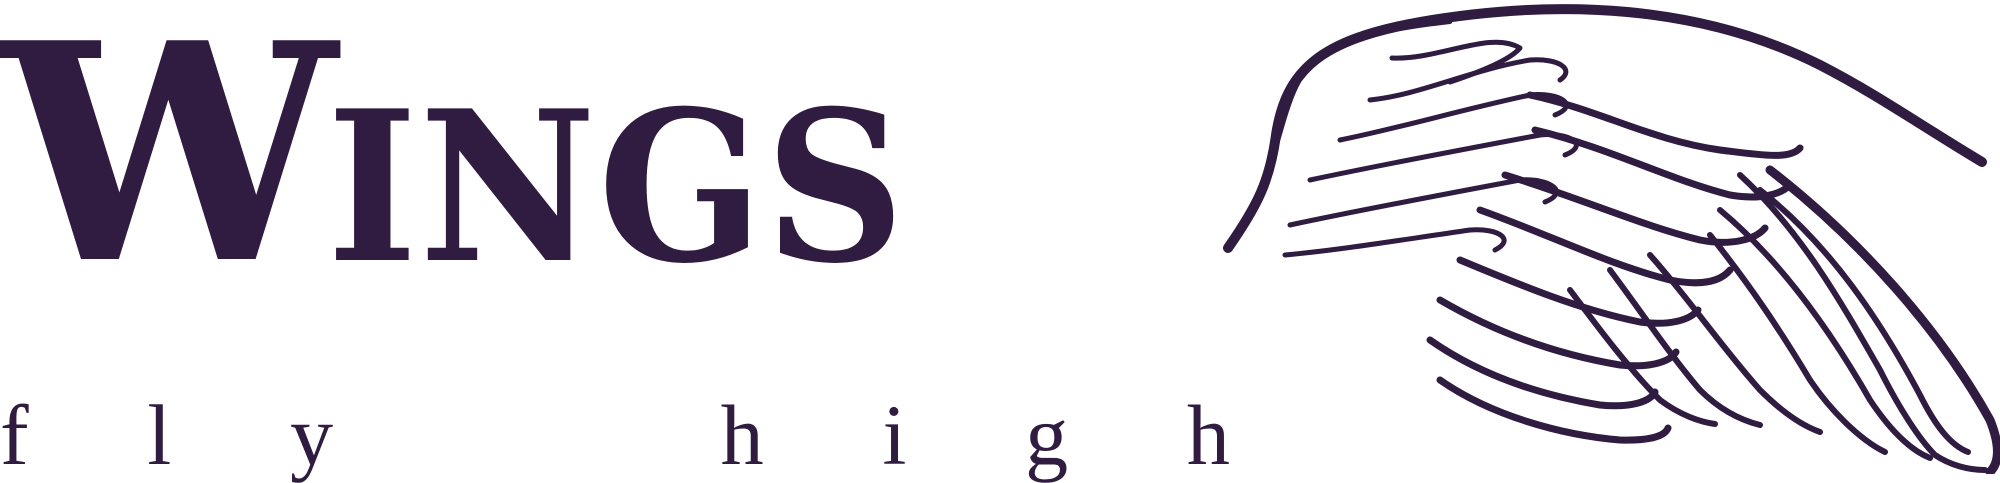  I want to click on wordmark-rest: INGS, so click(616, 188).